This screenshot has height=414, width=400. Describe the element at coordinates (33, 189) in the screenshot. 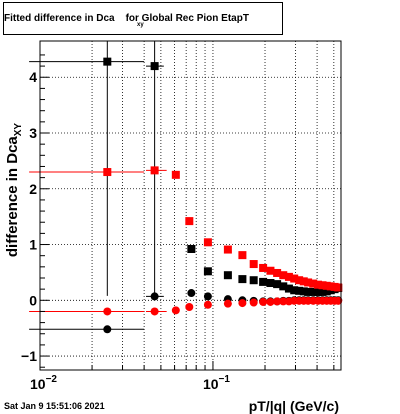

I see `y-tick-label: 2` at that location.